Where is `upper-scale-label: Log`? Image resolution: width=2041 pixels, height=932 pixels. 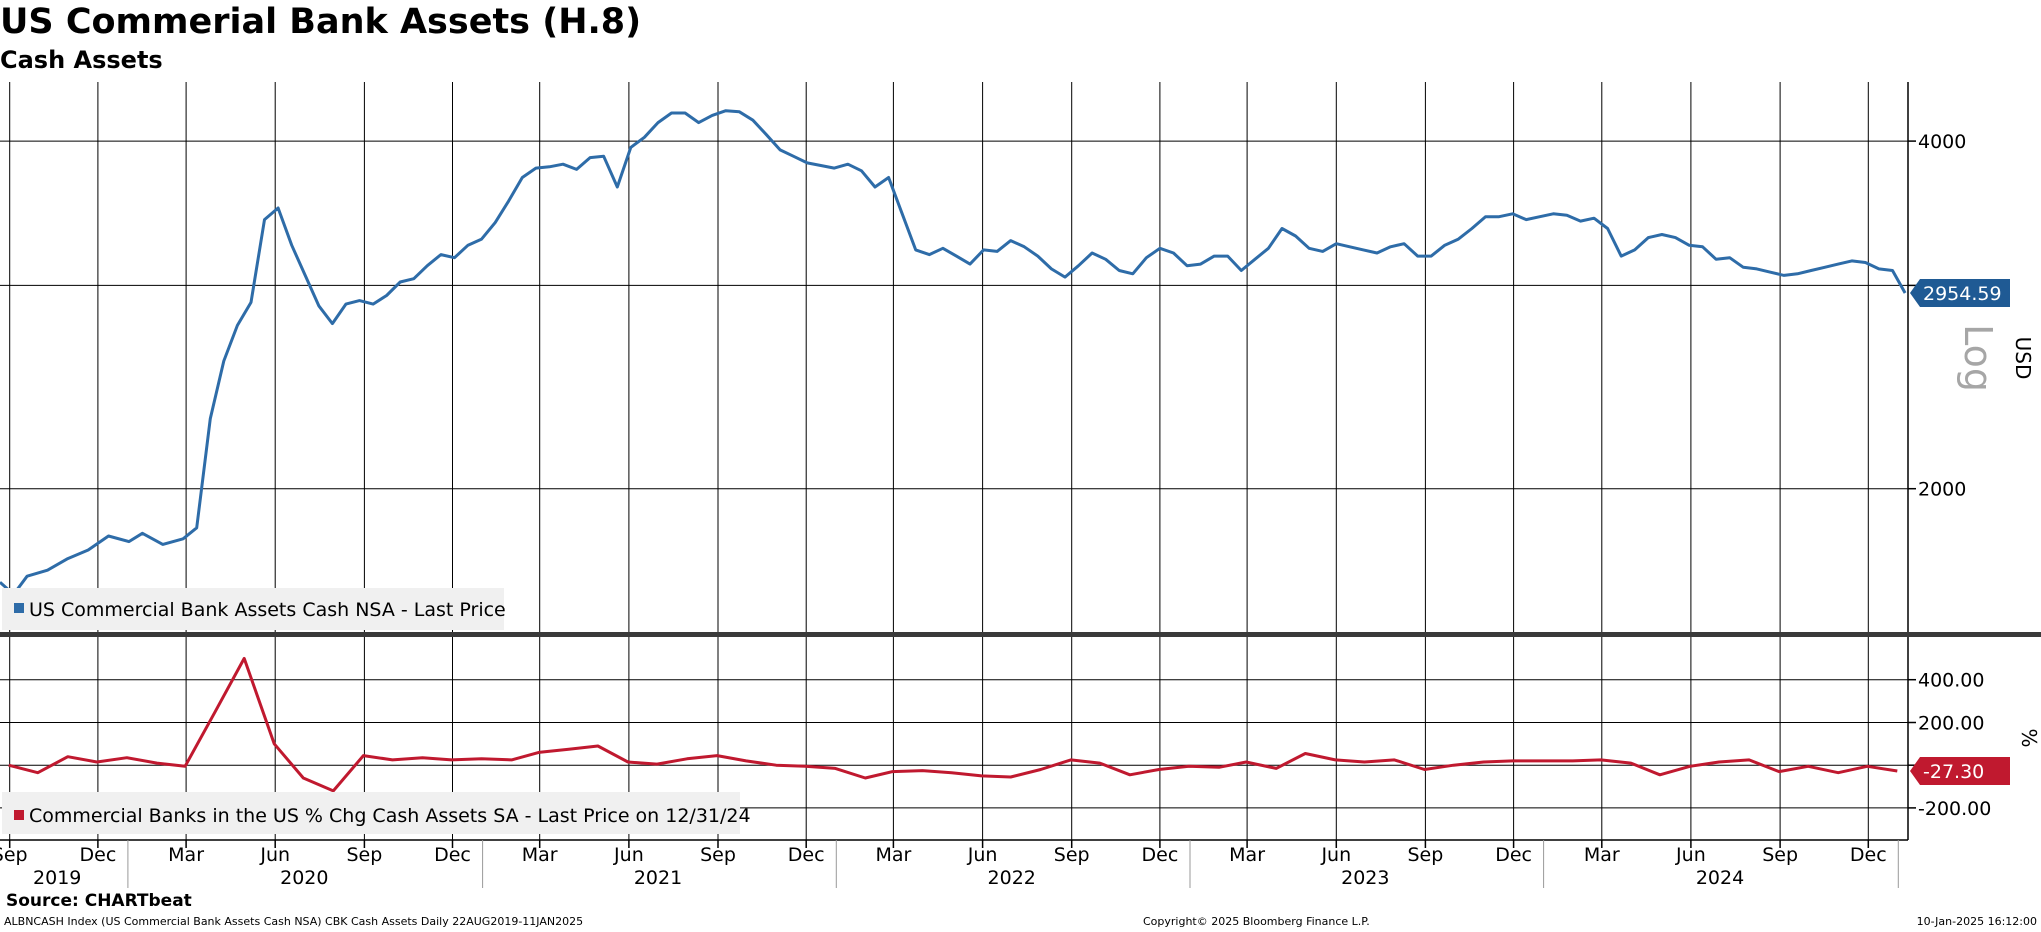
upper-scale-label: Log is located at coordinates (1978, 358).